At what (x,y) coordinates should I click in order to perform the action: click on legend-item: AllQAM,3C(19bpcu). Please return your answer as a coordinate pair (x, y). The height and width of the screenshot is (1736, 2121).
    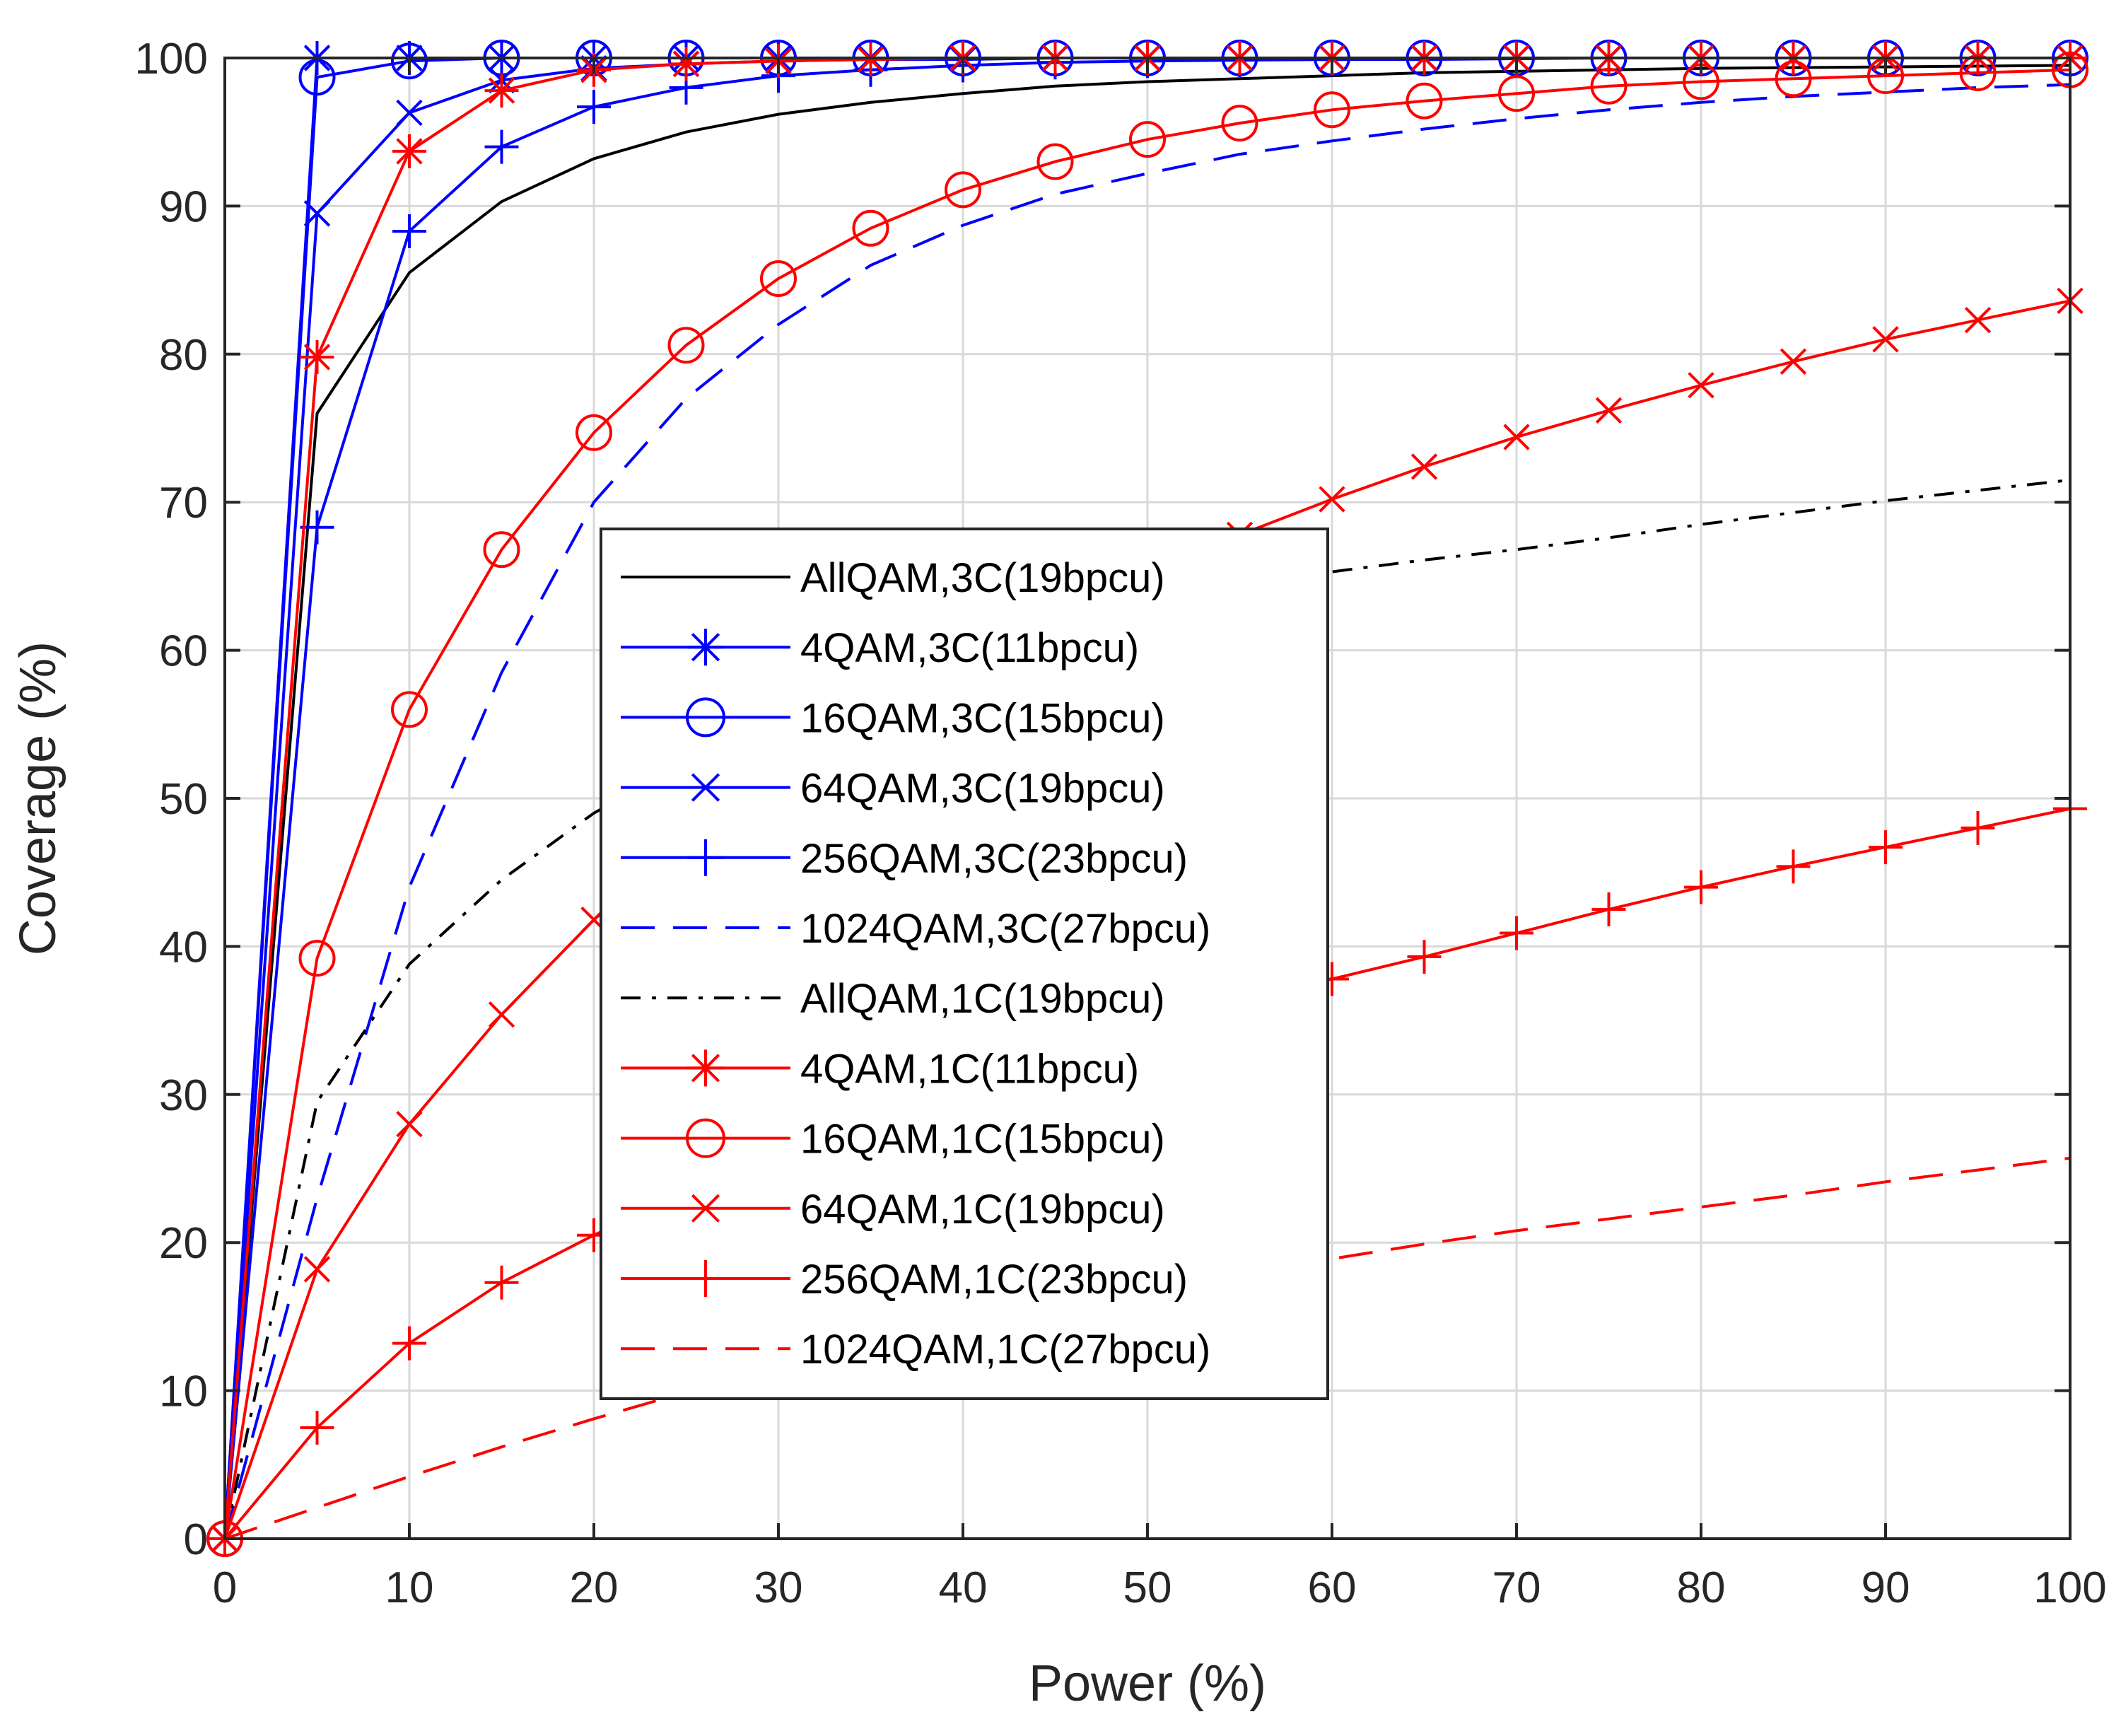
    Looking at the image, I should click on (893, 578).